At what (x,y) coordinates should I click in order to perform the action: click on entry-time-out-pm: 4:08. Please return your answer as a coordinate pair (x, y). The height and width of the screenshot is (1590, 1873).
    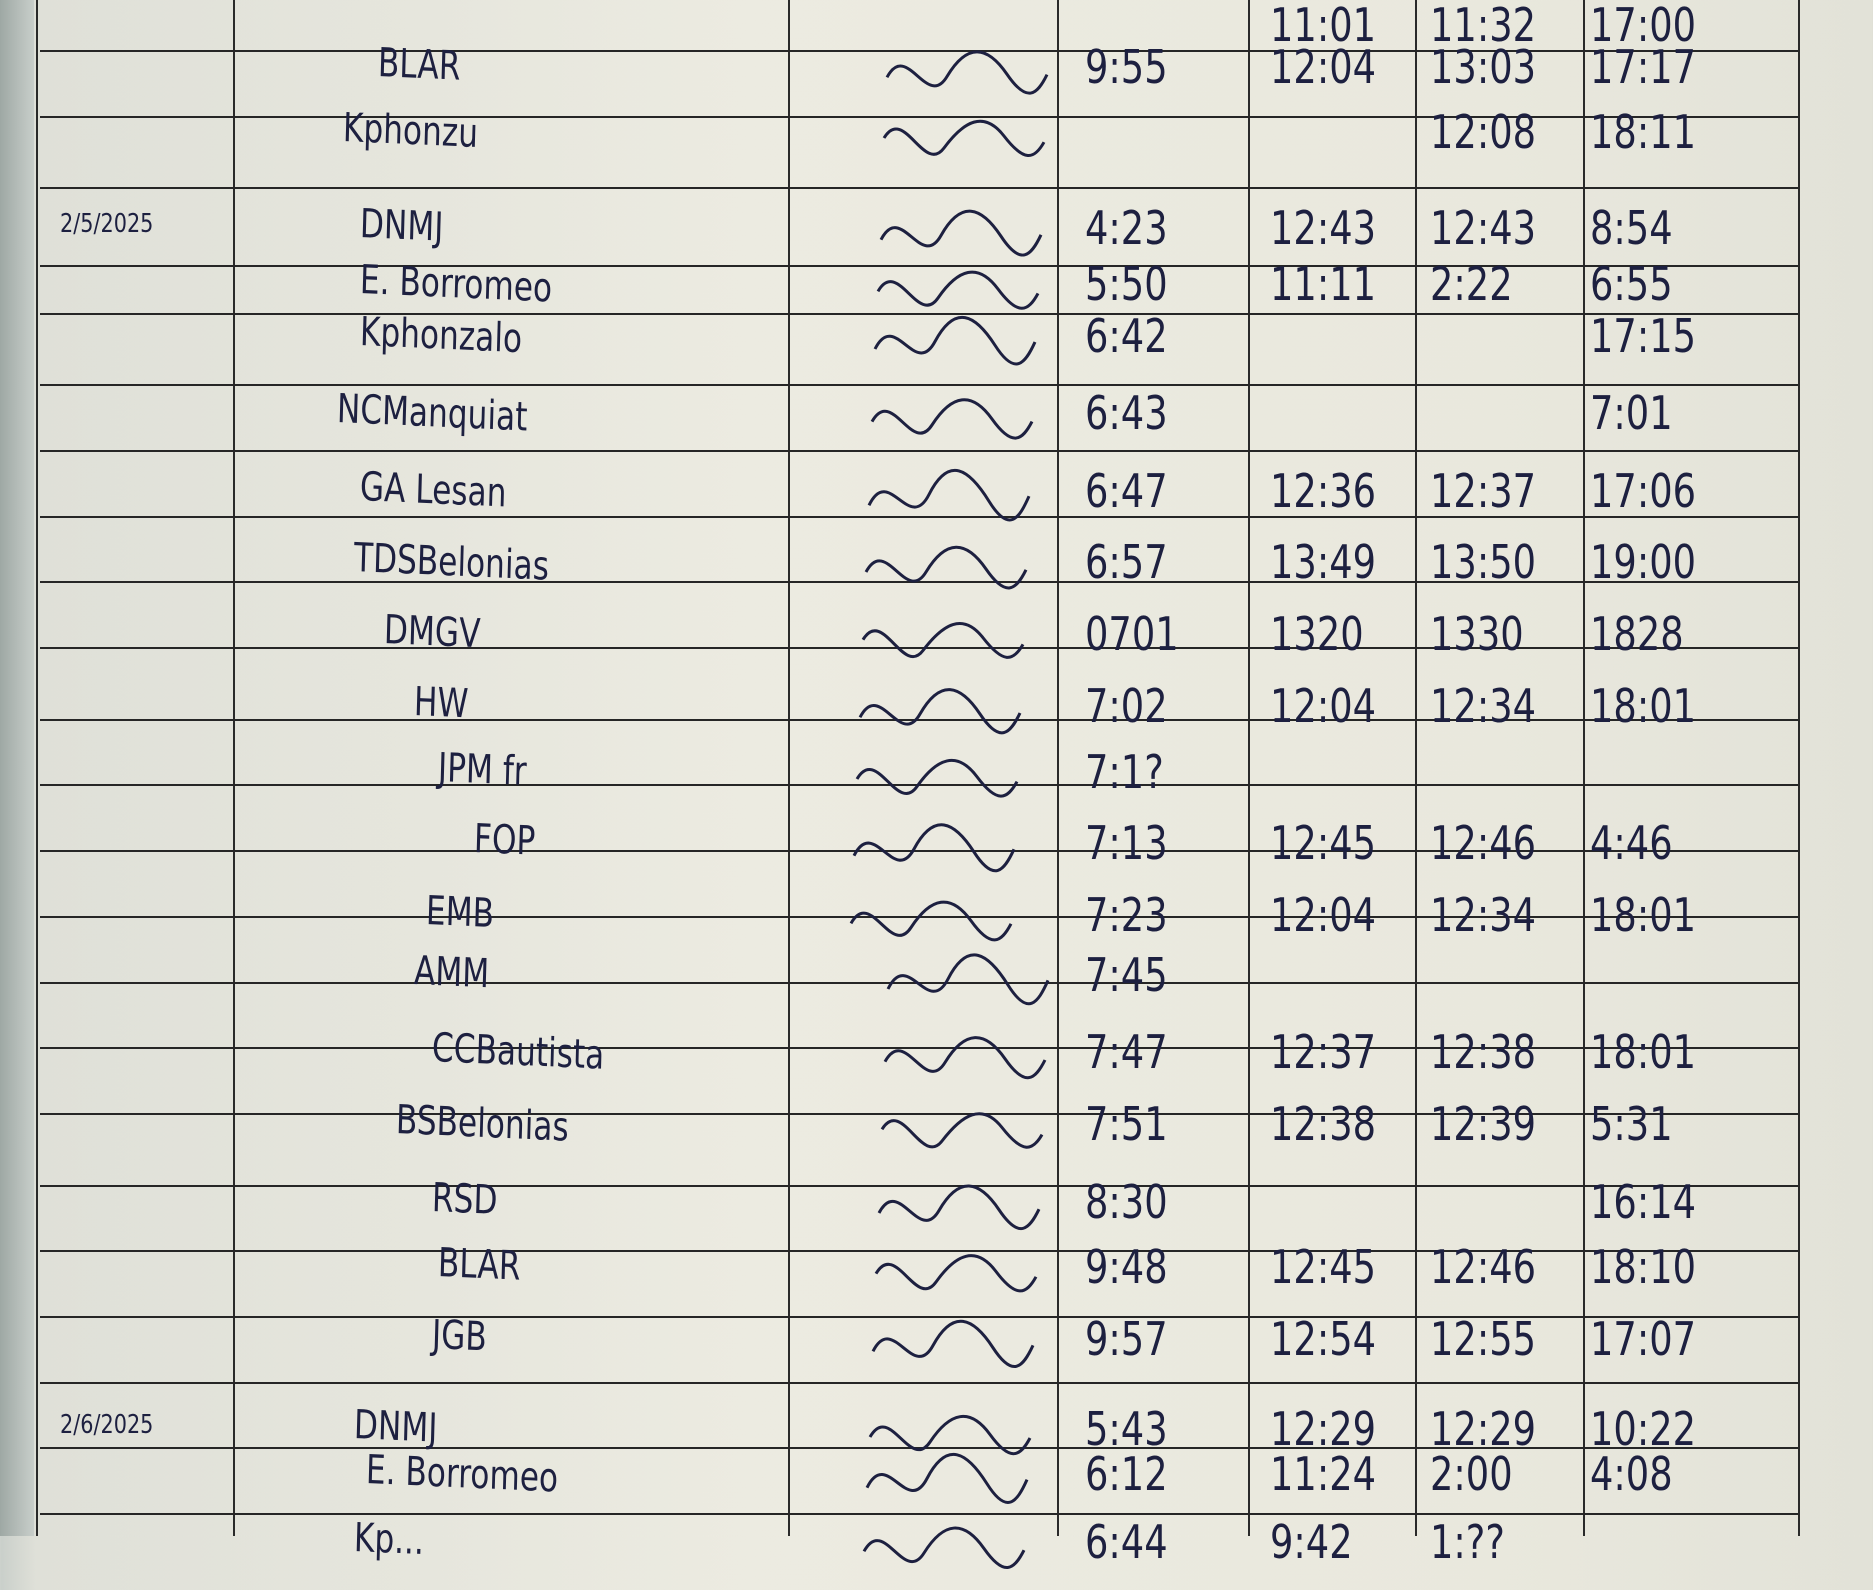
    Looking at the image, I should click on (1631, 1474).